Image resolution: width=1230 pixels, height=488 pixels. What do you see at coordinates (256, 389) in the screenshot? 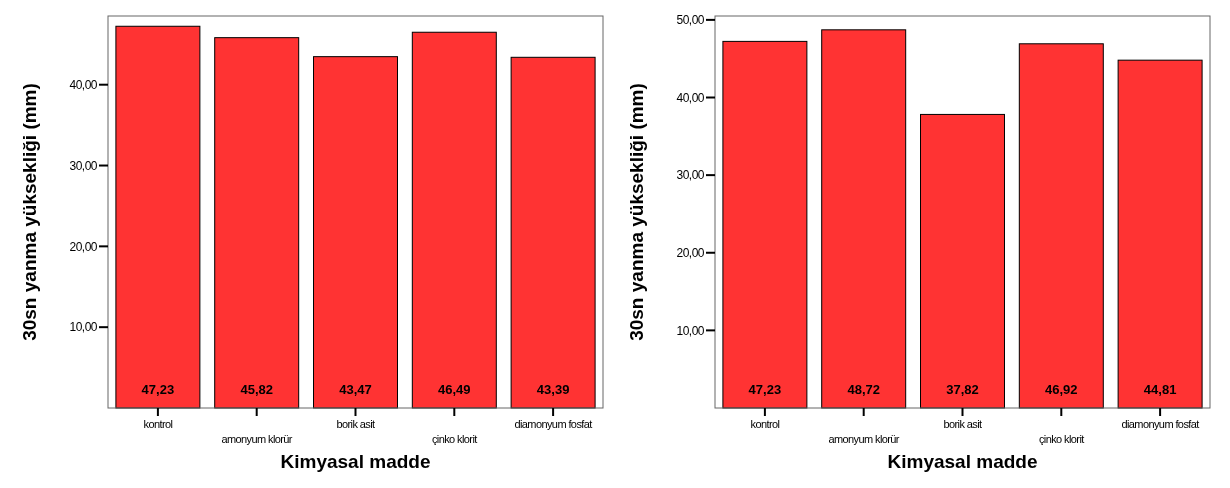
I see `data-label: 45,82` at bounding box center [256, 389].